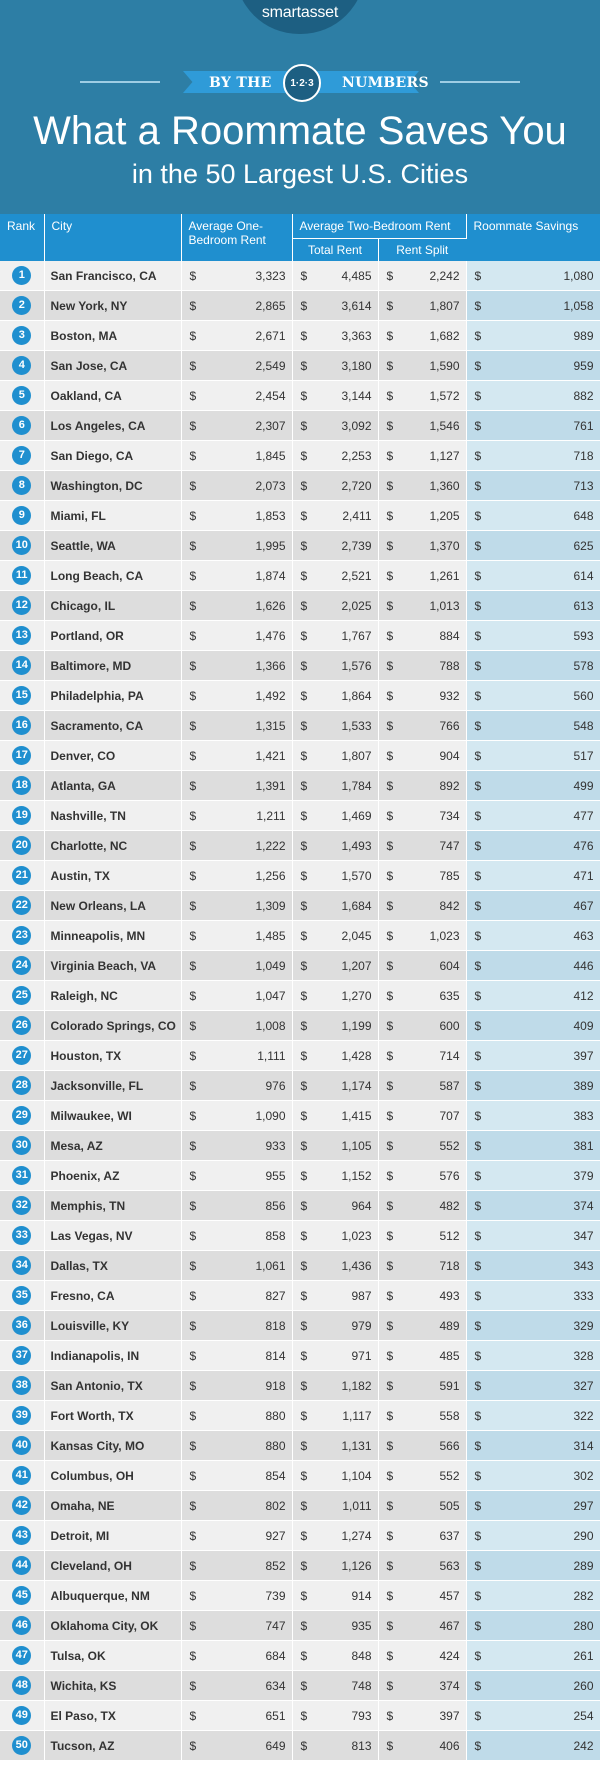 Image resolution: width=600 pixels, height=1768 pixels. Describe the element at coordinates (422, 545) in the screenshot. I see `rent-split-cell: $1,370` at that location.